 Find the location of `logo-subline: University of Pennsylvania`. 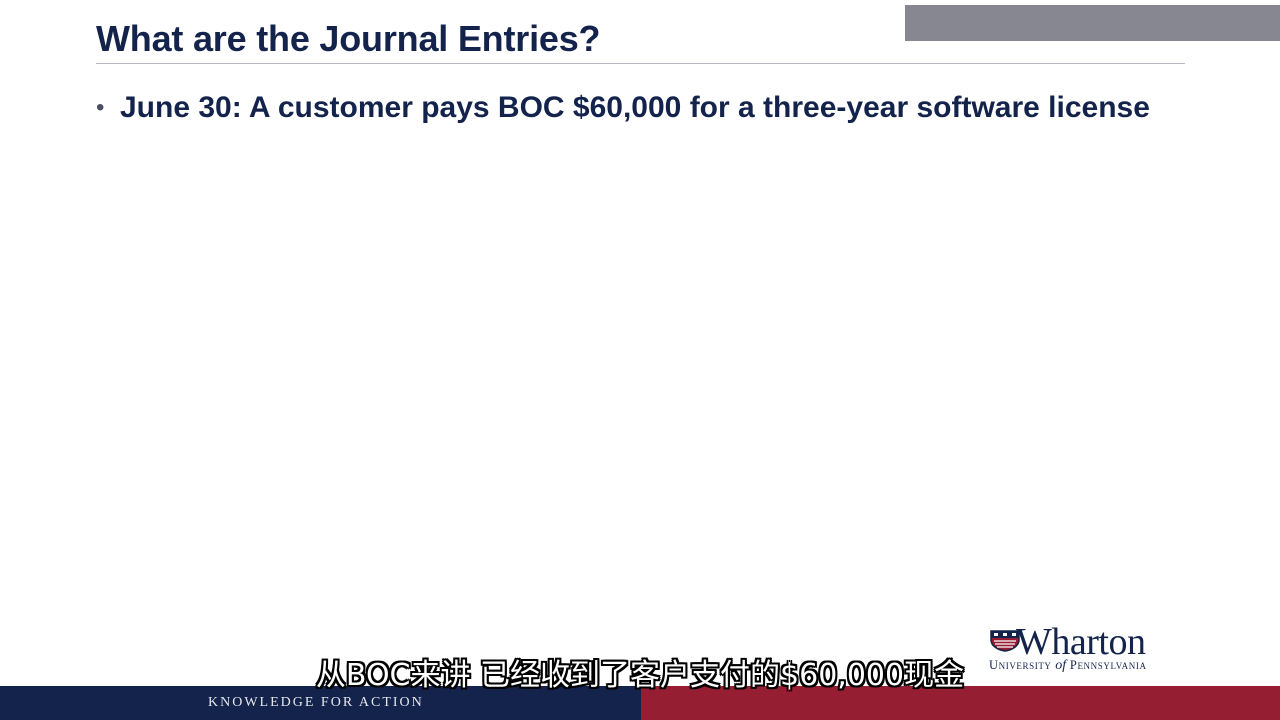

logo-subline: University of Pennsylvania is located at coordinates (1068, 665).